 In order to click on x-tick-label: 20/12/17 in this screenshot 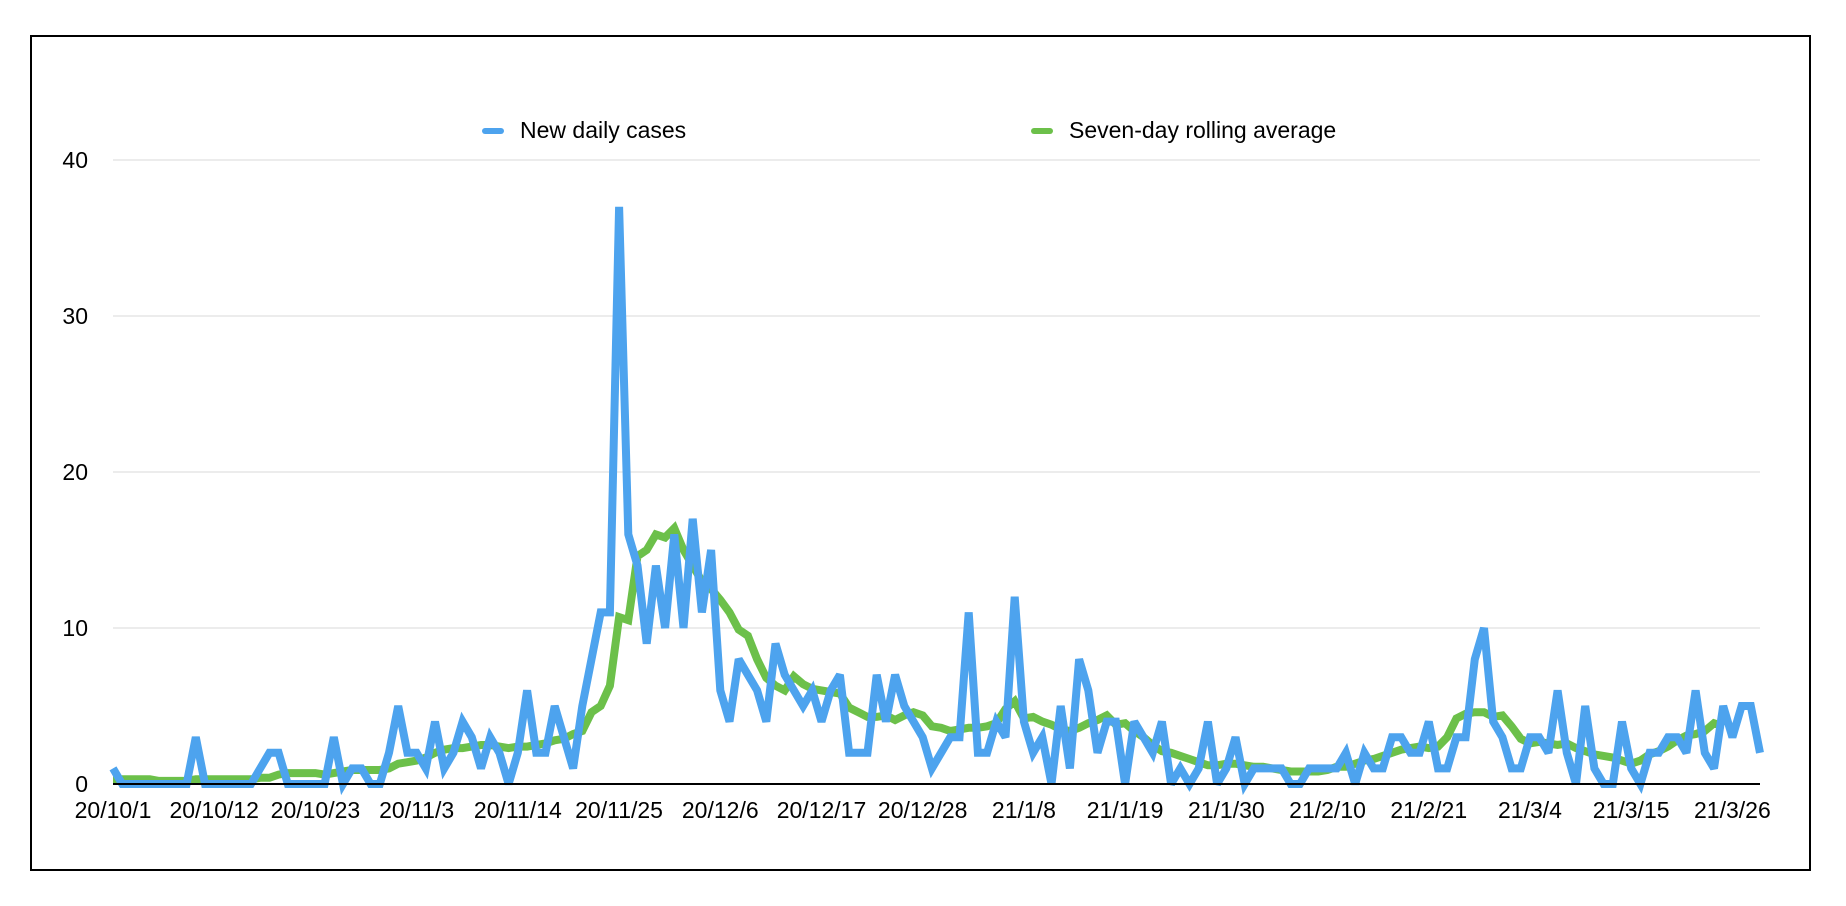, I will do `click(822, 810)`.